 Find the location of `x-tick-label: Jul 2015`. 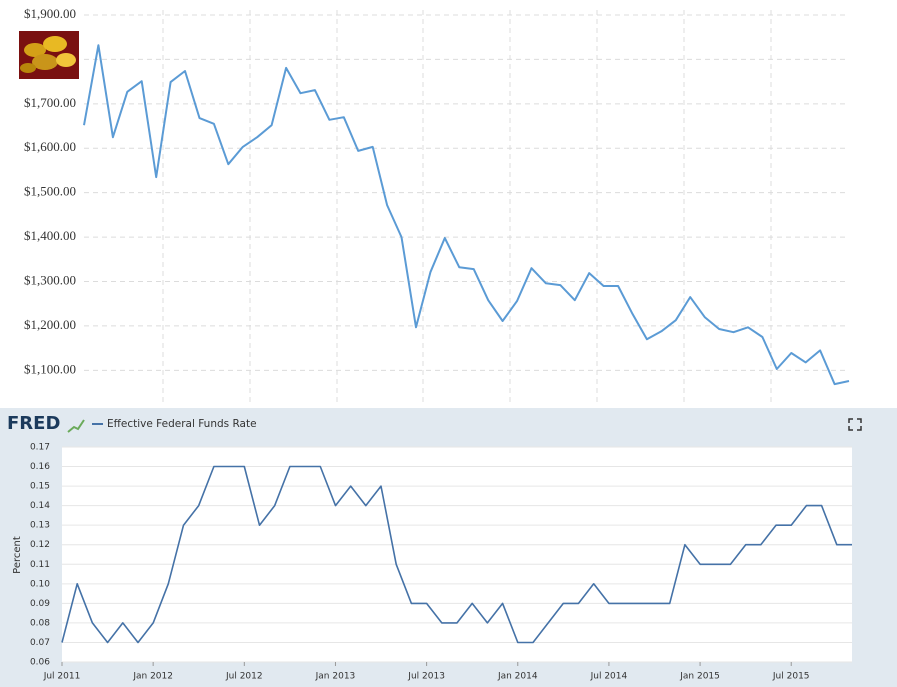

x-tick-label: Jul 2015 is located at coordinates (791, 677).